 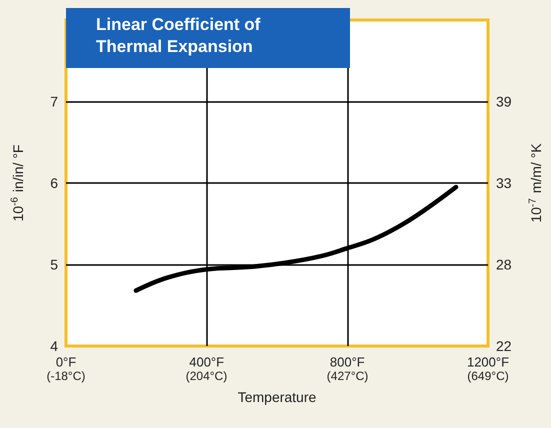 What do you see at coordinates (18, 183) in the screenshot?
I see `y-axis-title: 10-6 in/in/ °F` at bounding box center [18, 183].